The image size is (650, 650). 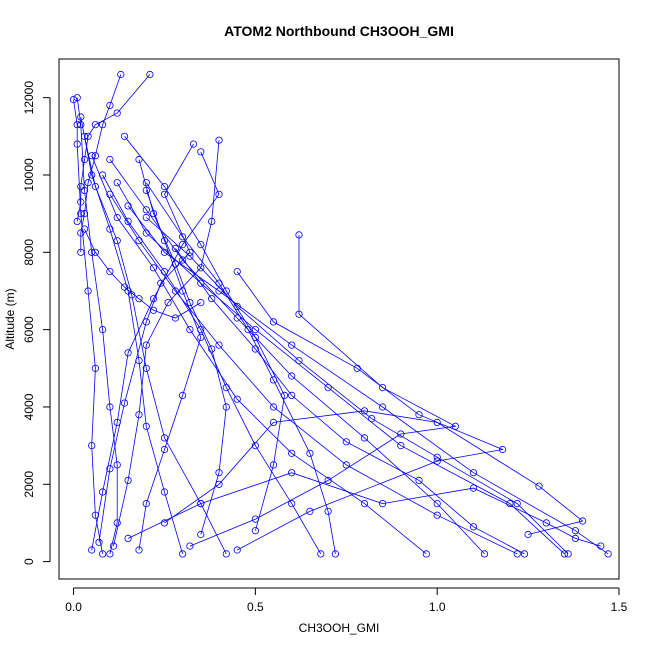 I want to click on x-axis: 0.0 0.5 1.0 1.5, so click(x=346, y=600).